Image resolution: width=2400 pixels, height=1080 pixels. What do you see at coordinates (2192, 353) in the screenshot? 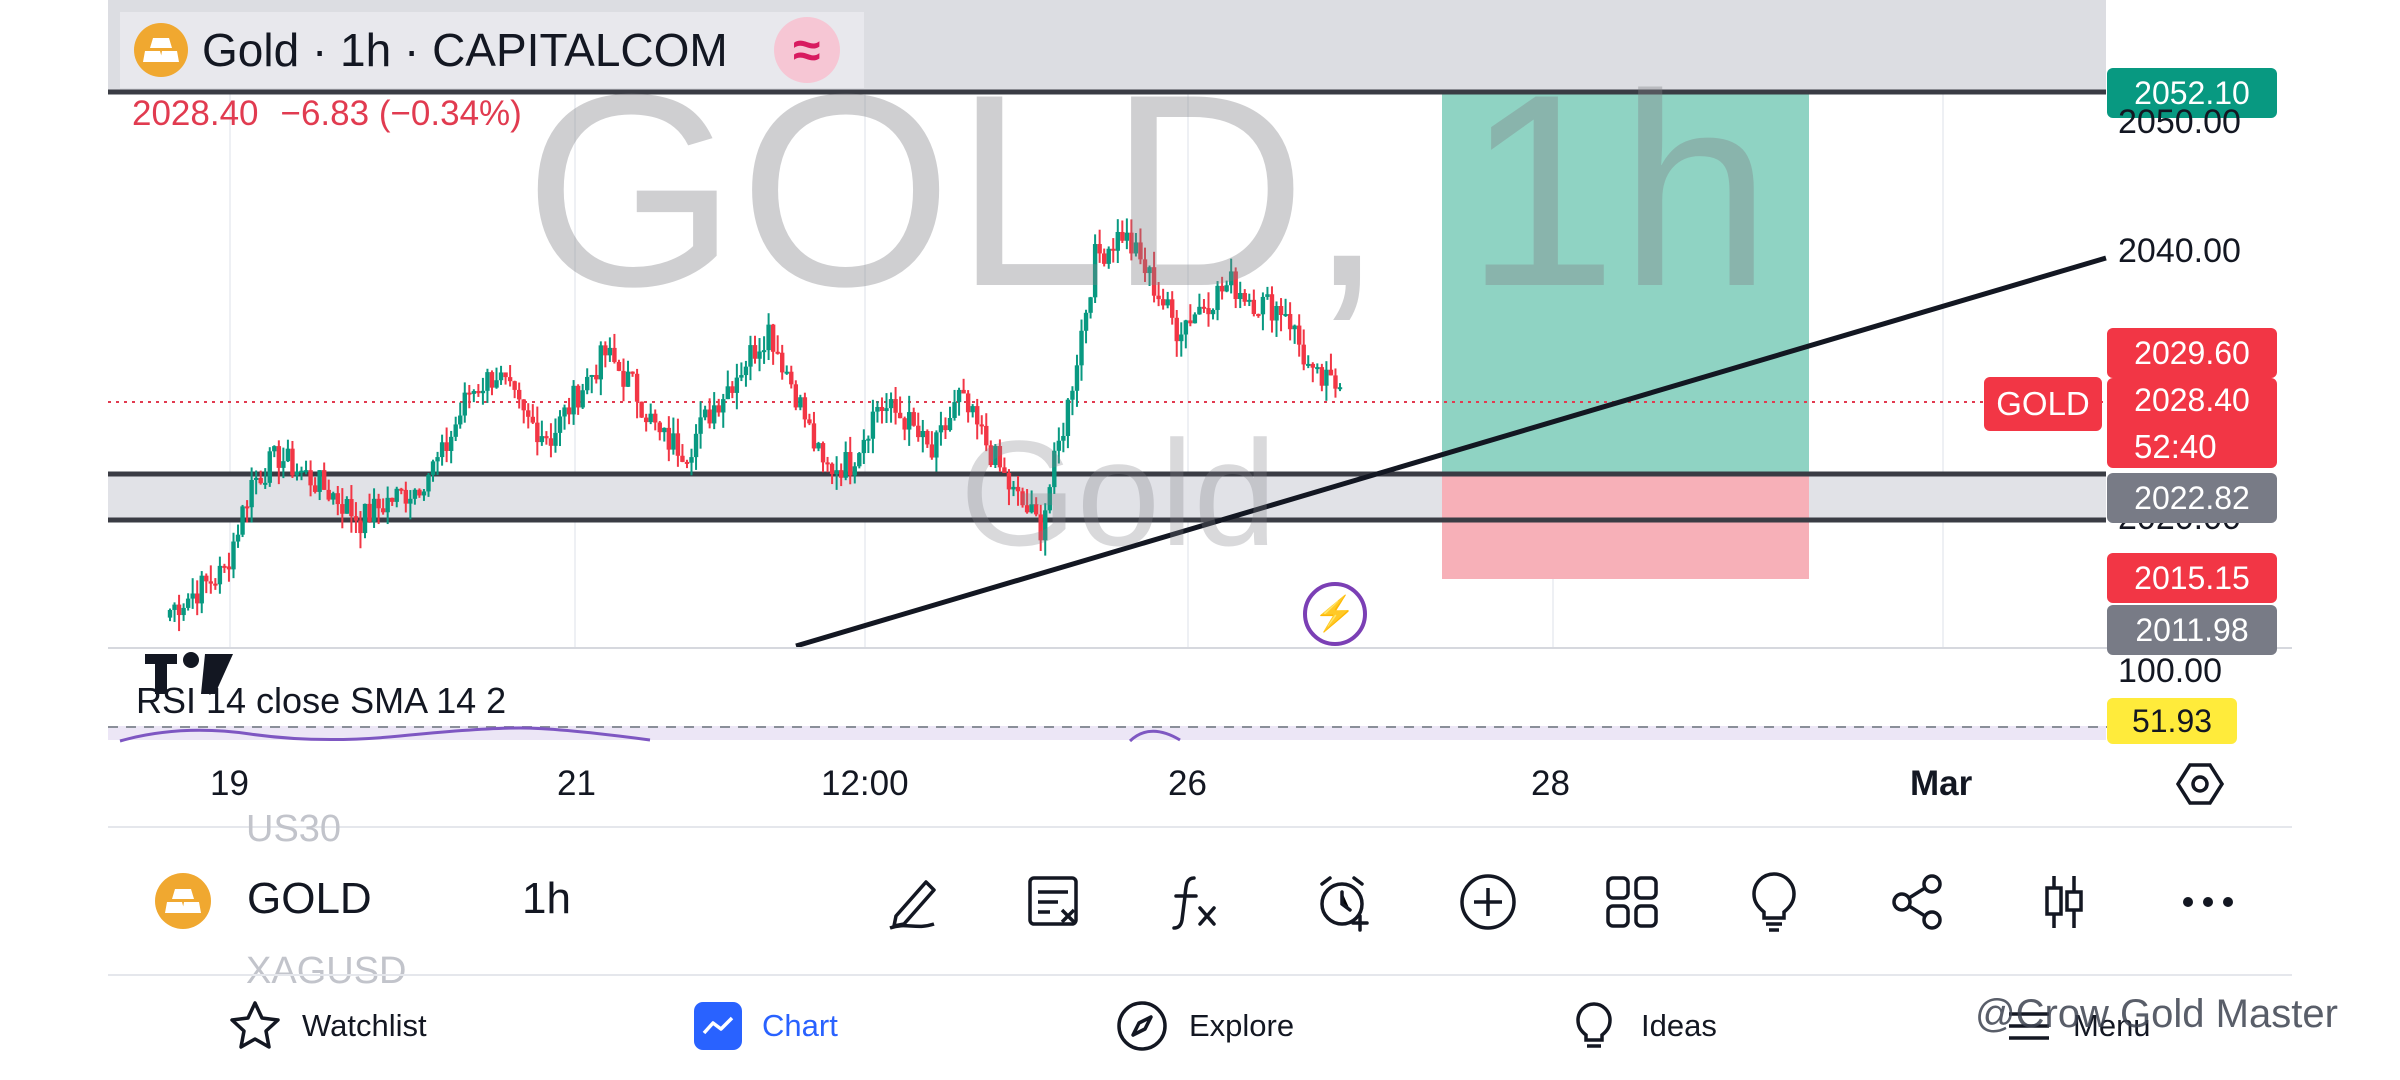
I see `high-price-label: 2029.60` at bounding box center [2192, 353].